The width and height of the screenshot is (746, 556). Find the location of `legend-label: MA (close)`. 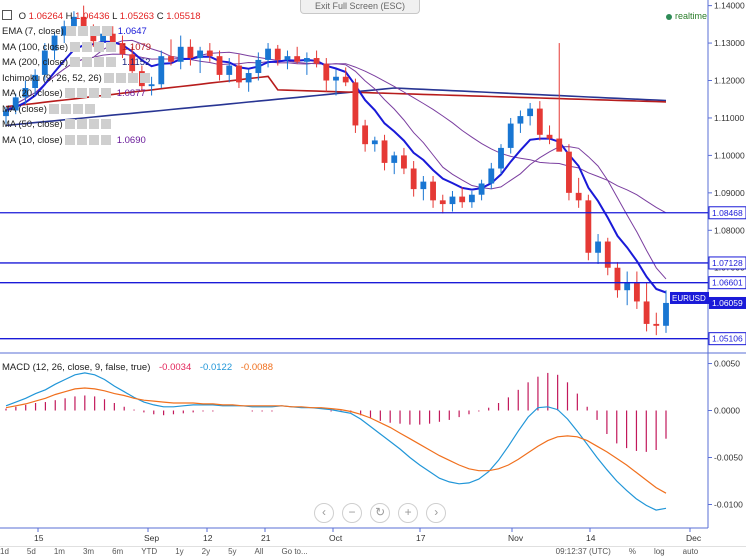

legend-label: MA (close) is located at coordinates (24, 109).